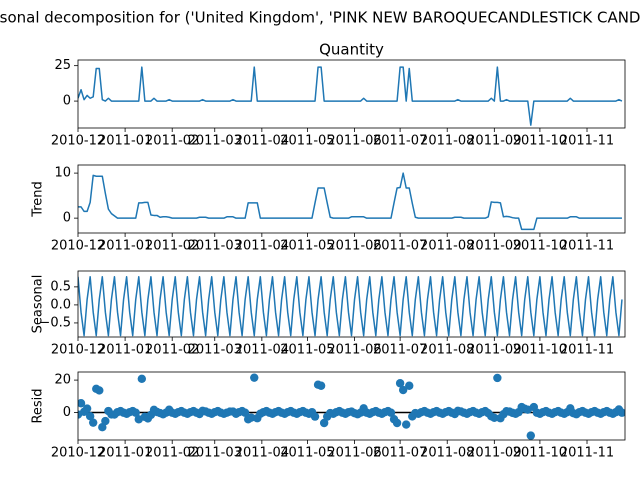 The image size is (640, 480). What do you see at coordinates (38, 199) in the screenshot?
I see `y-axis-label: Trend` at bounding box center [38, 199].